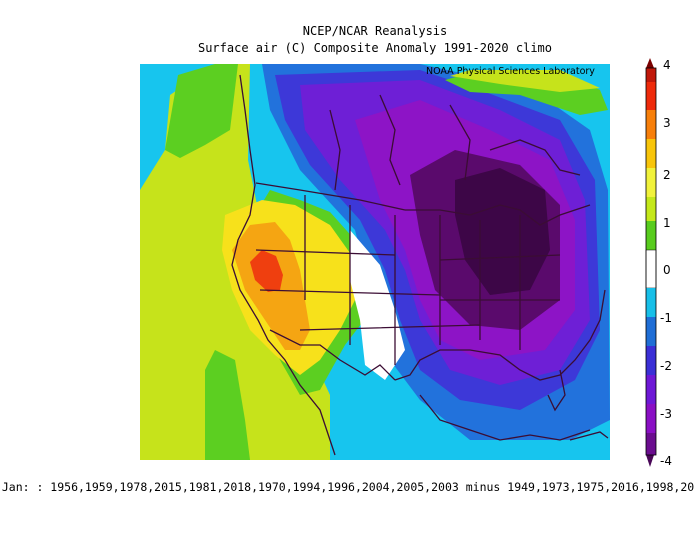 The width and height of the screenshot is (700, 542). What do you see at coordinates (666, 414) in the screenshot?
I see `colorbar-label: -3` at bounding box center [666, 414].